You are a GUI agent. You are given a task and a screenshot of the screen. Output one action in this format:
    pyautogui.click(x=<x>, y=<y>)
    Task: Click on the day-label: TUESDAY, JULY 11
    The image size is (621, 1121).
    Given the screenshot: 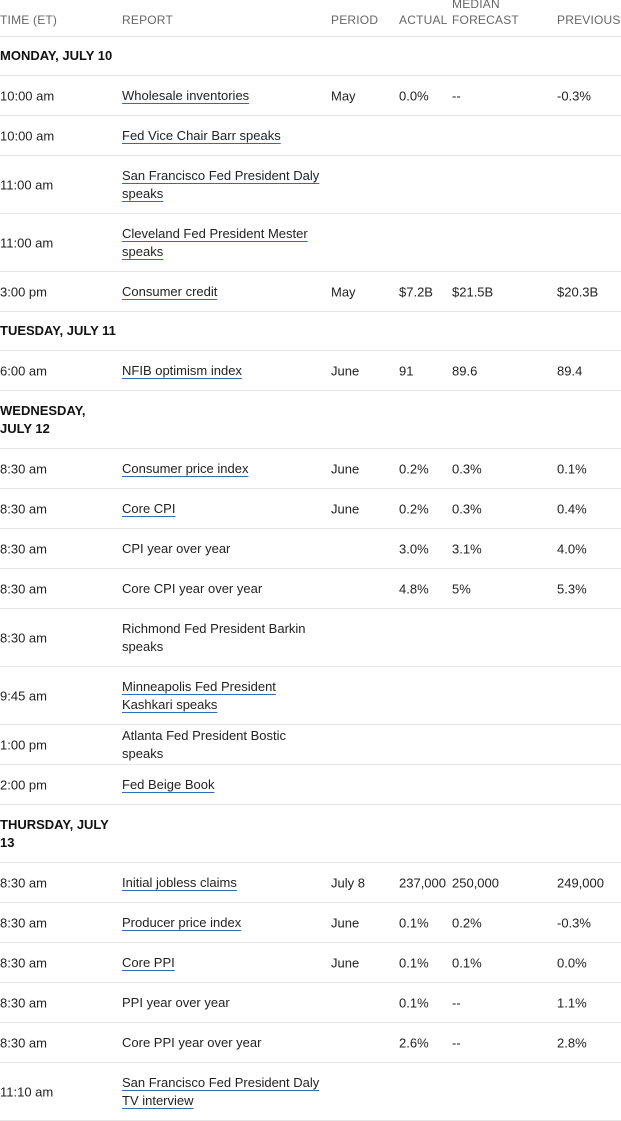 What is the action you would take?
    pyautogui.click(x=58, y=330)
    